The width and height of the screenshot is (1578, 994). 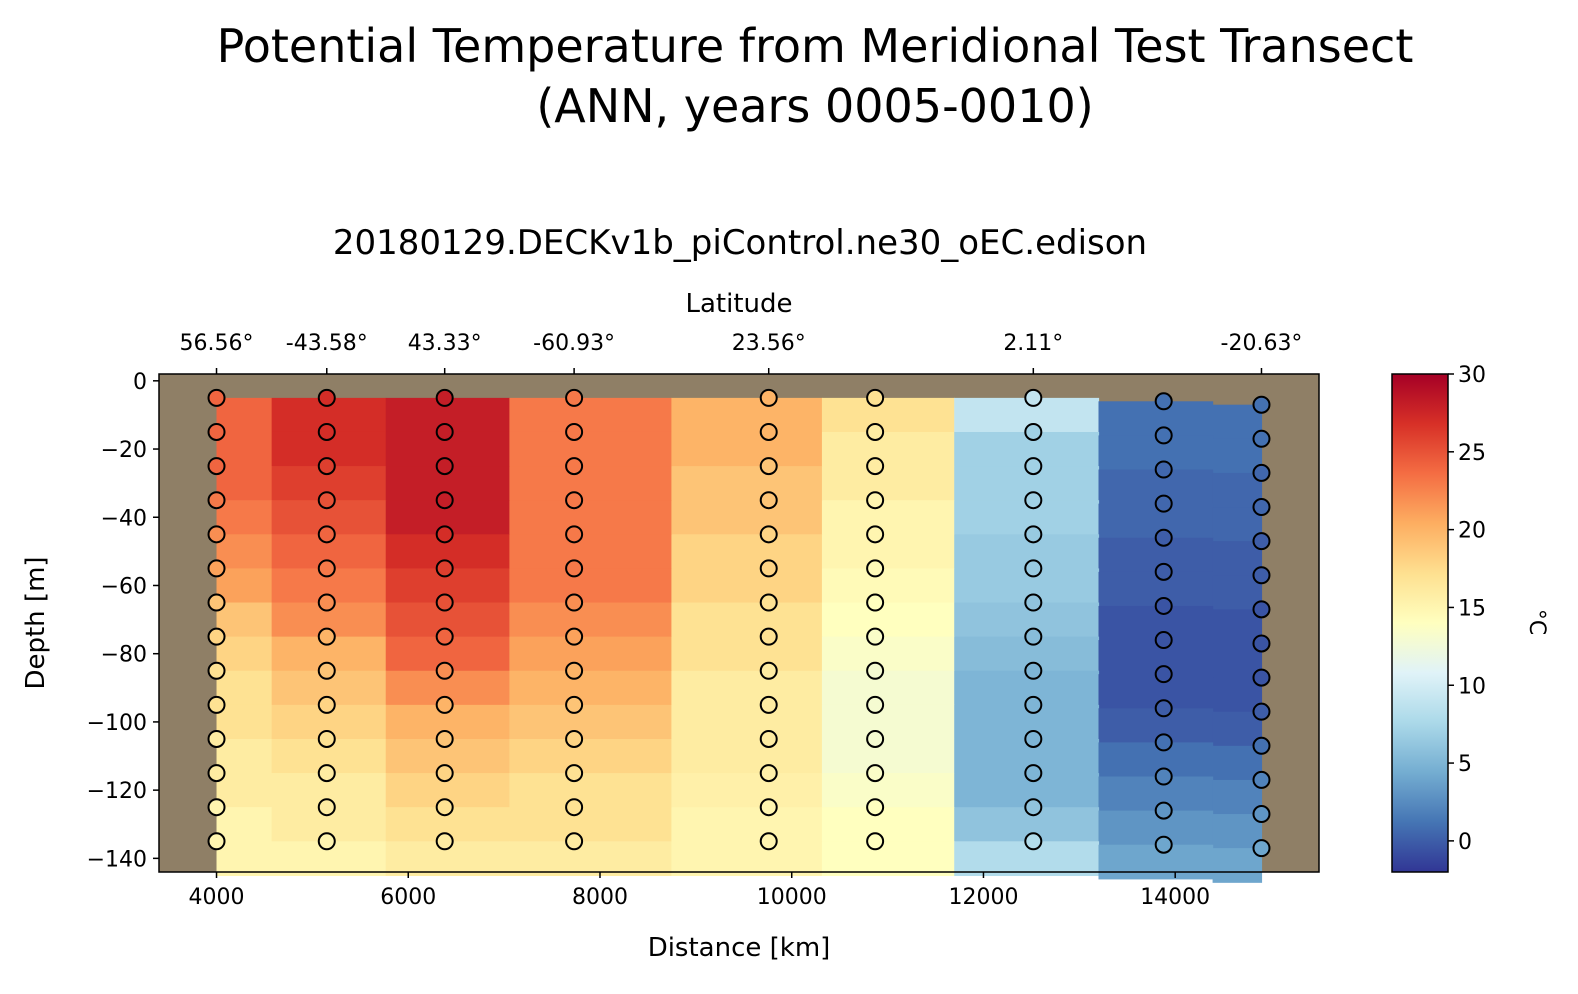 I want to click on colorbar-ticks: 0 5 10 15 20 25 30, so click(x=1467, y=609).